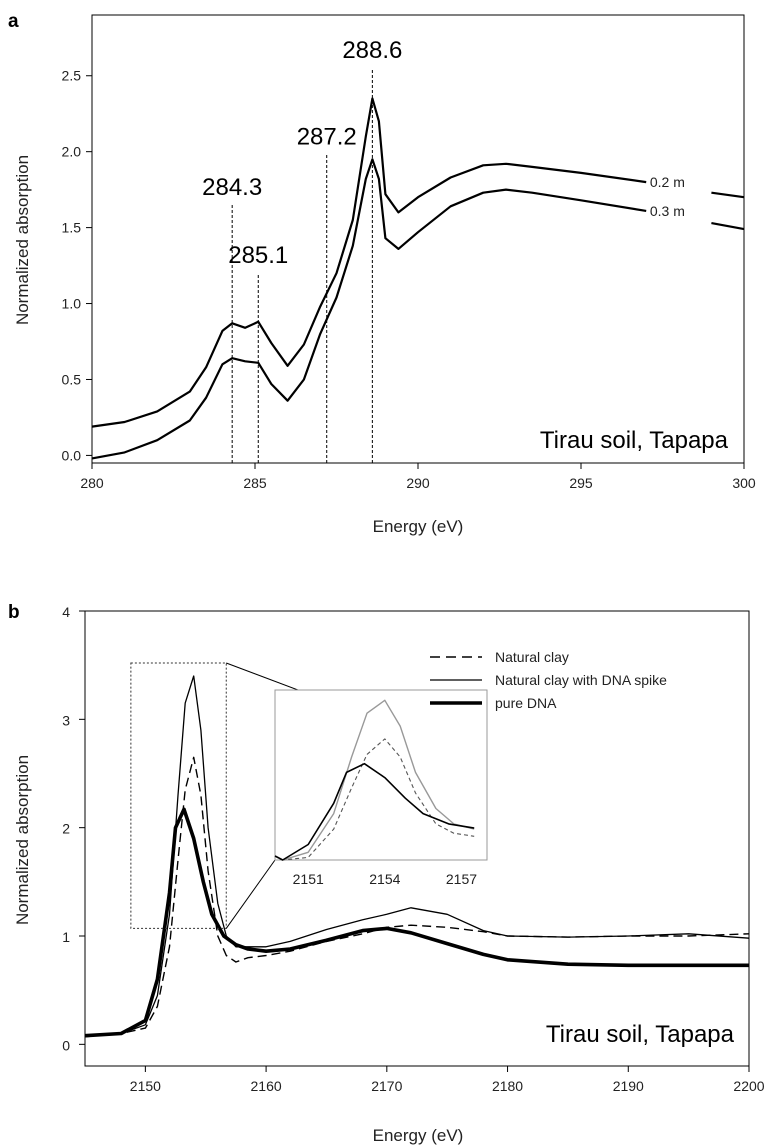  Describe the element at coordinates (667, 211) in the screenshot. I see `series-label: 0.3 m` at that location.